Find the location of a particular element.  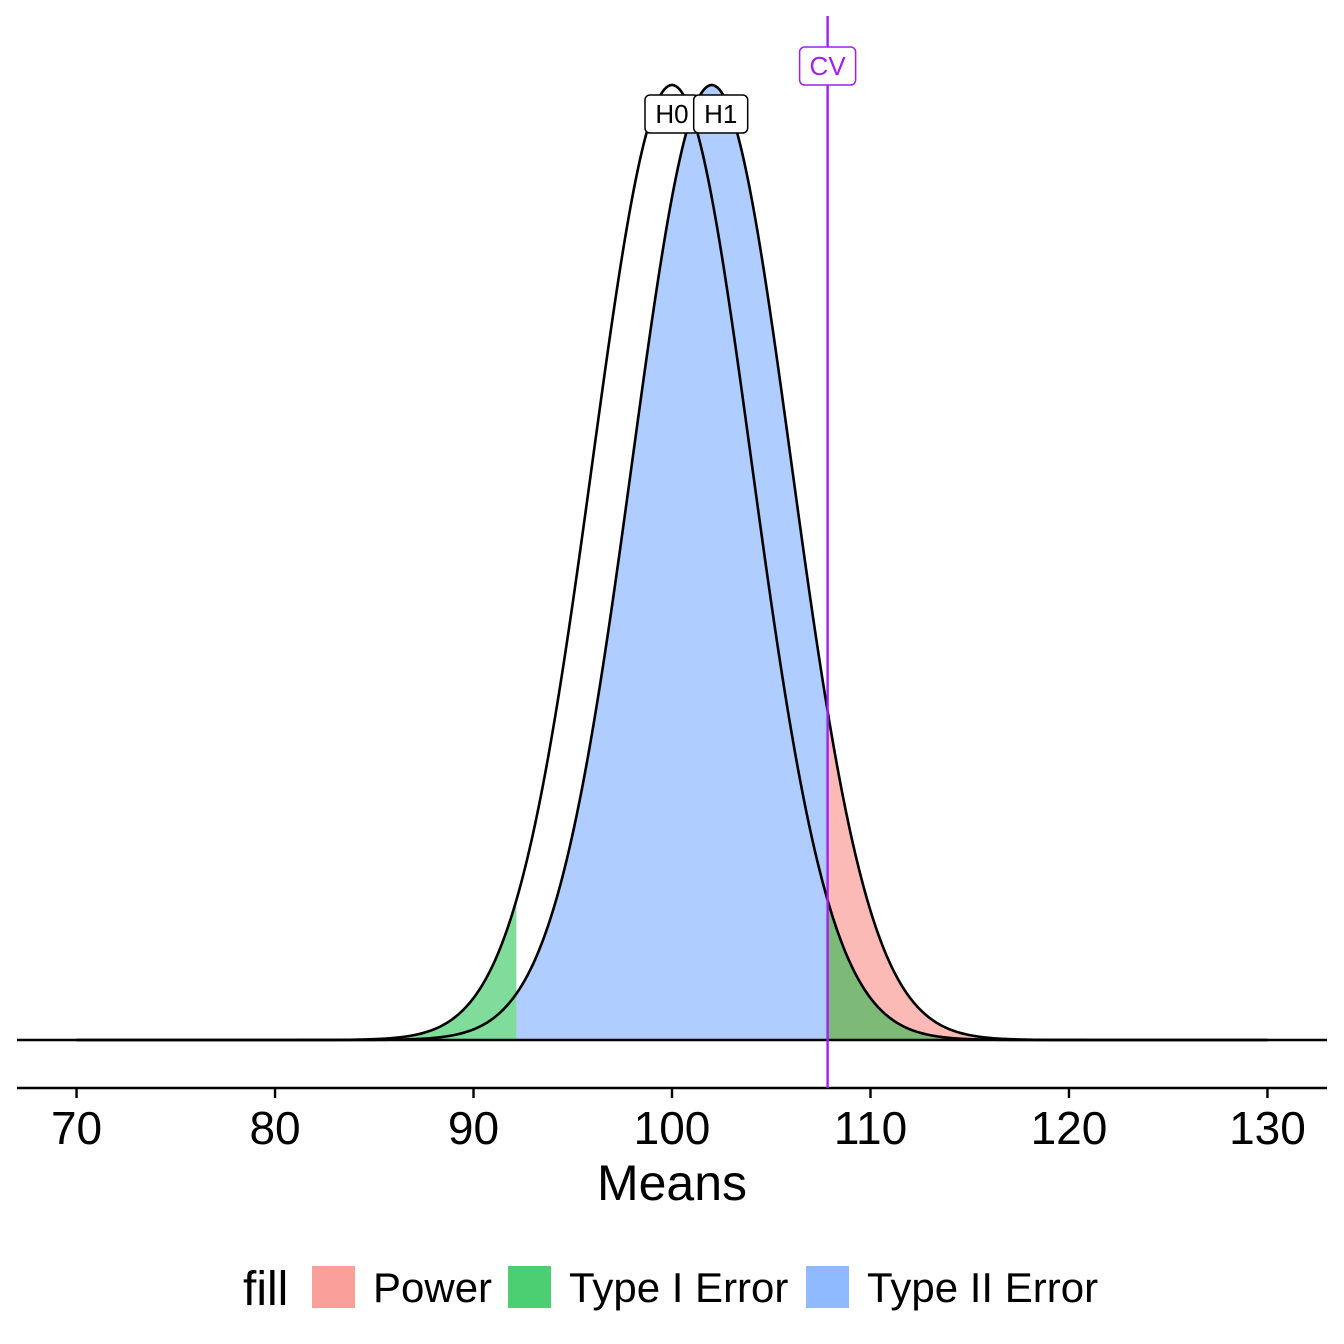

h0-label: H0 is located at coordinates (672, 114).